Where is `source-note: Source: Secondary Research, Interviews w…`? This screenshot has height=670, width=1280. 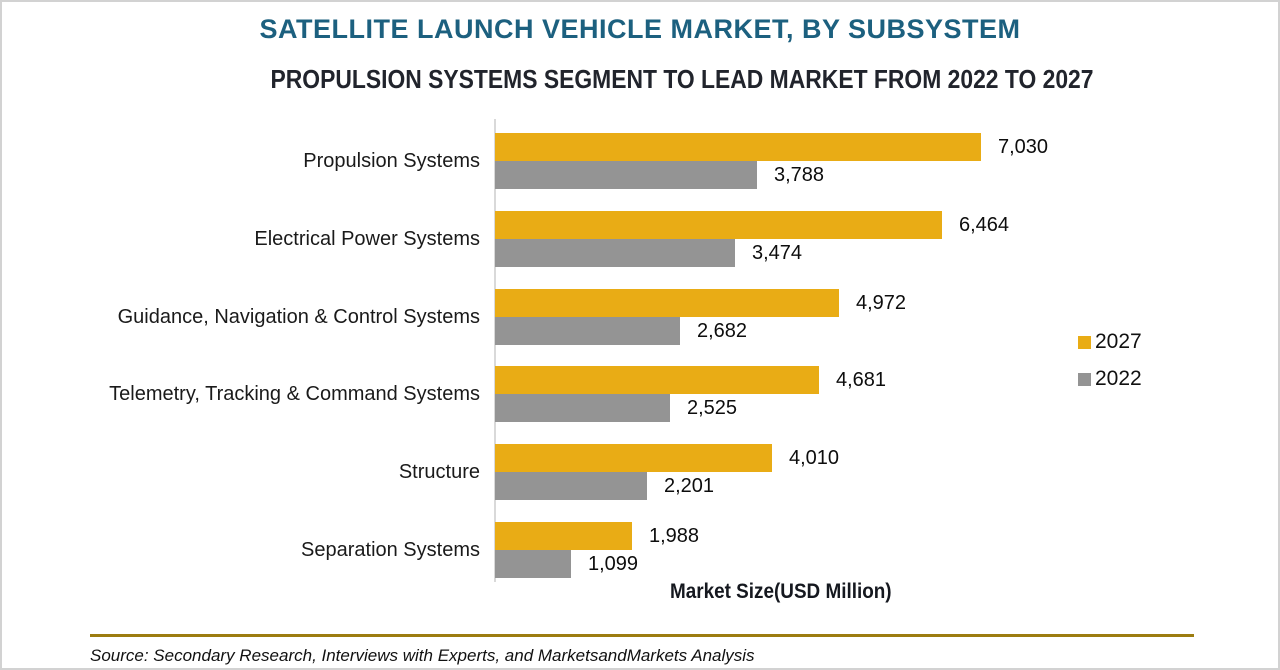 source-note: Source: Secondary Research, Interviews w… is located at coordinates (422, 655).